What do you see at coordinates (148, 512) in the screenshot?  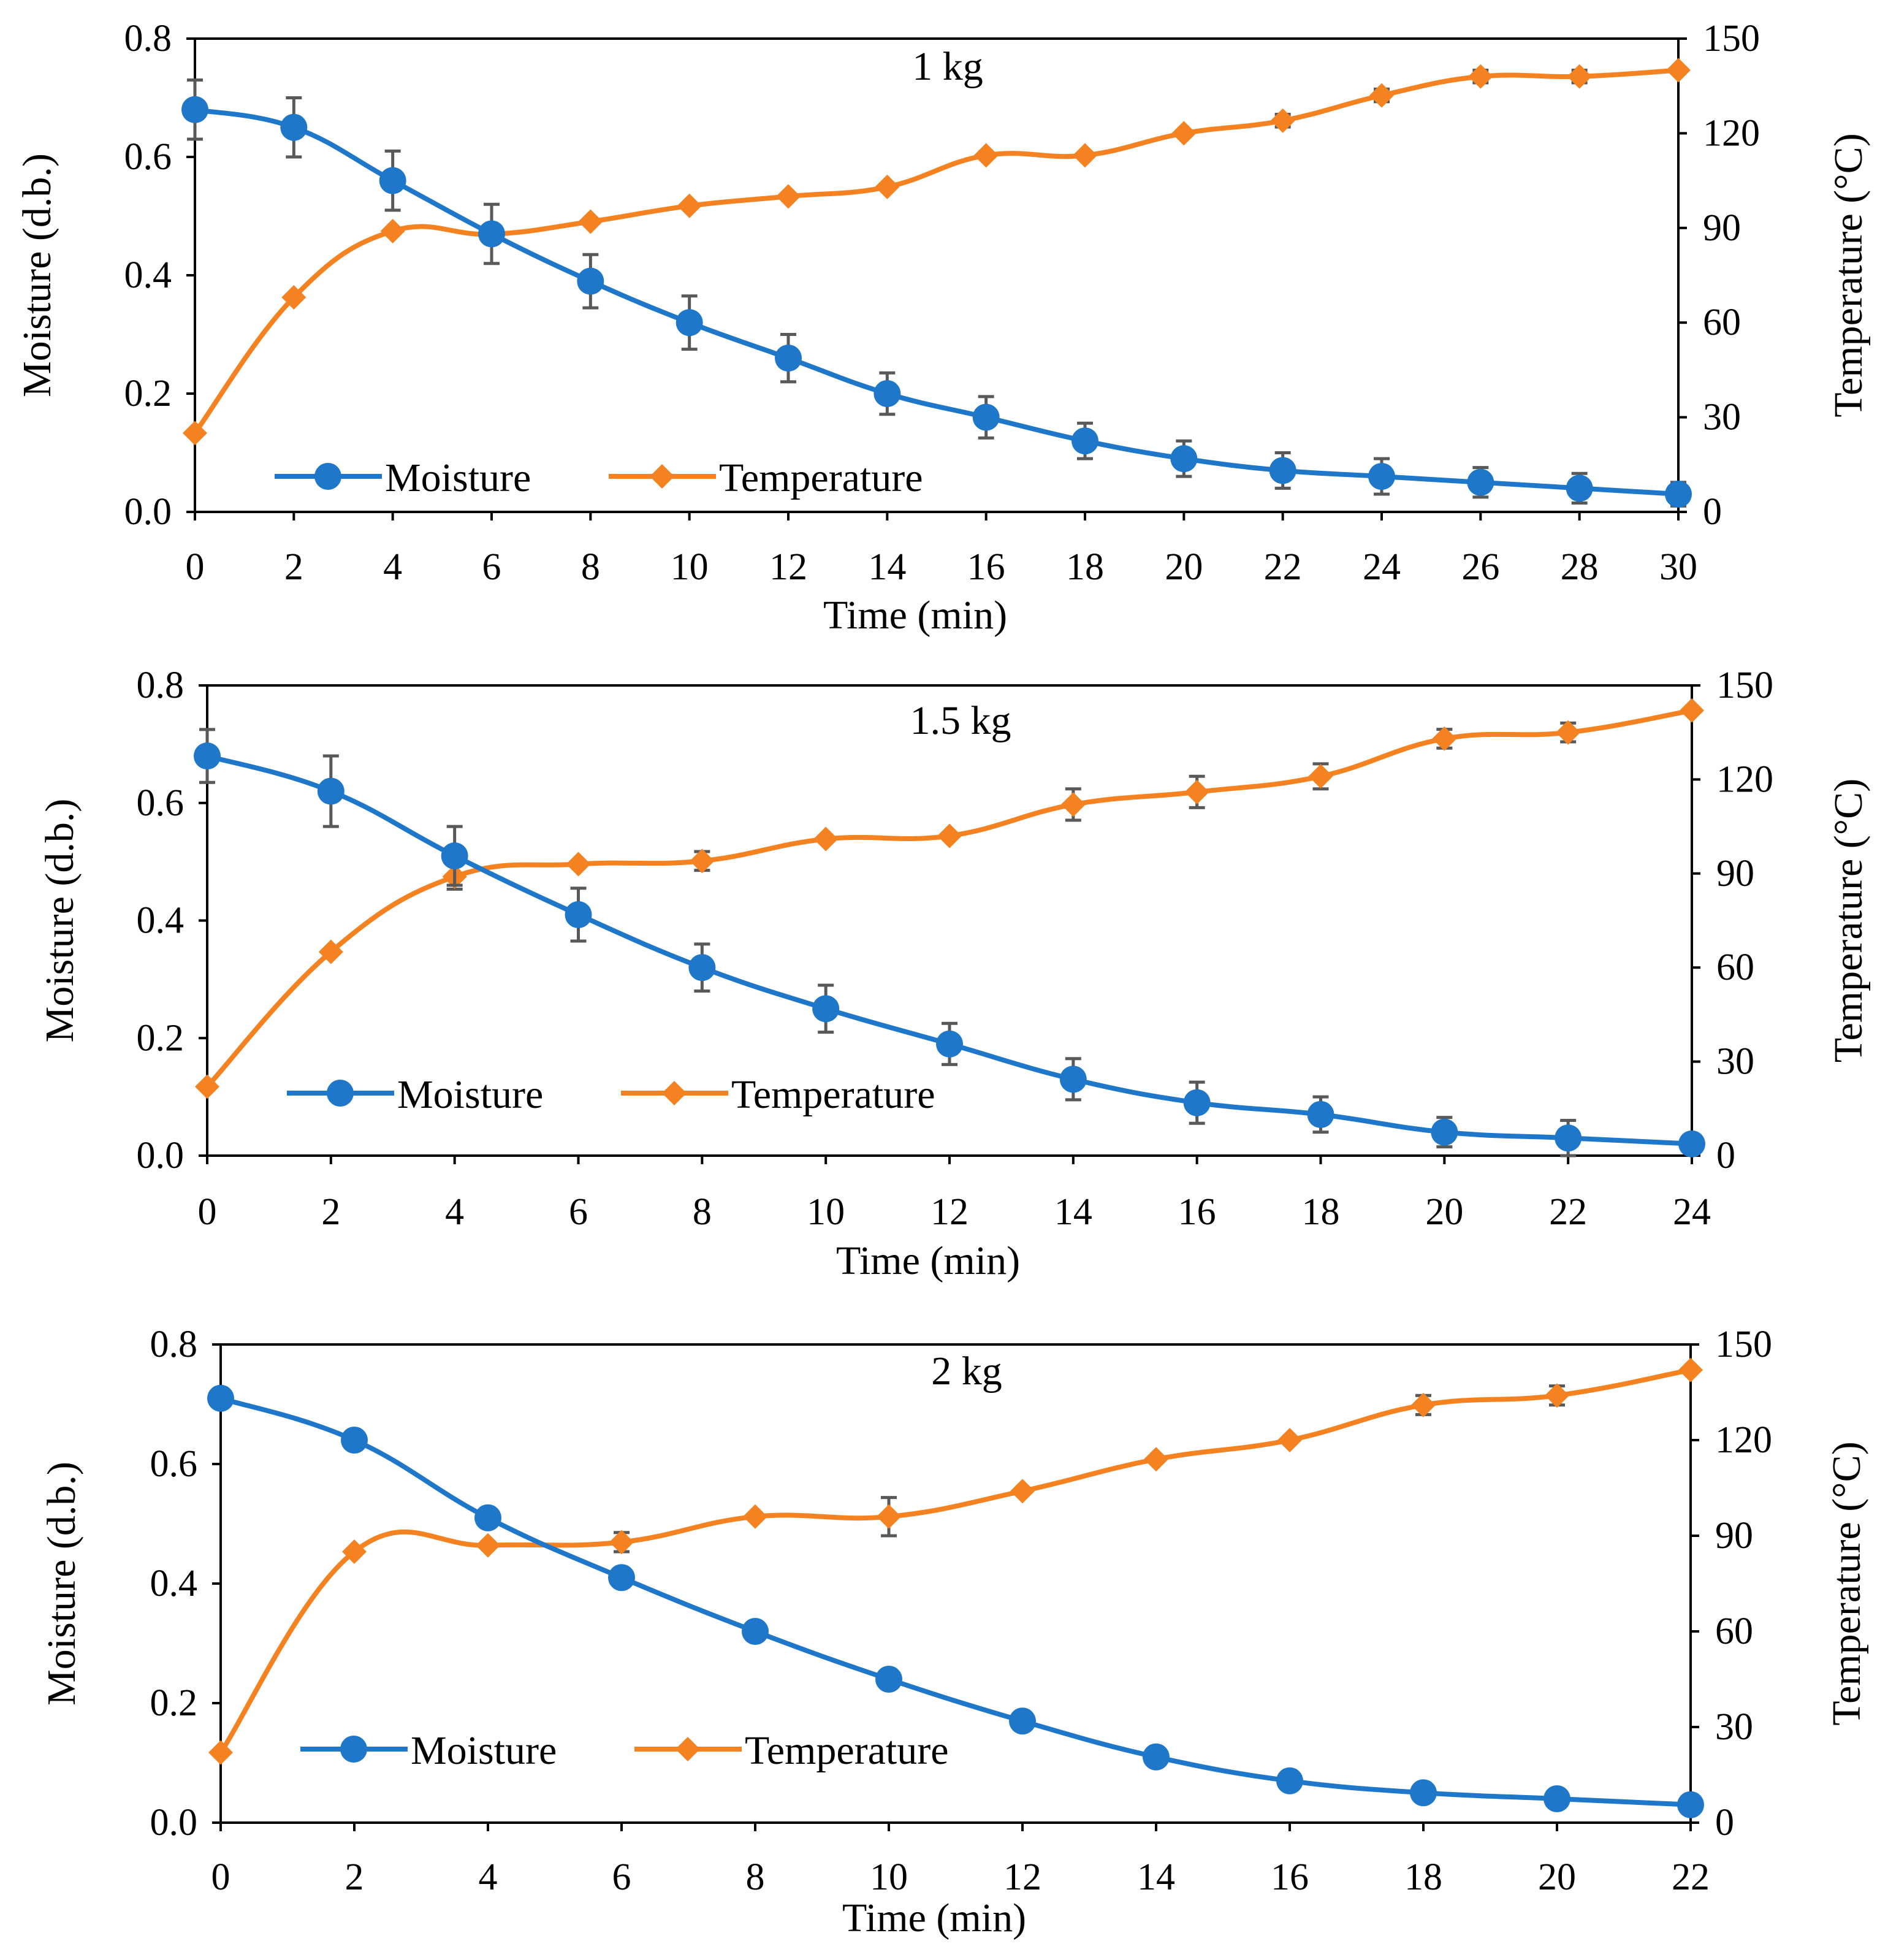 I see `y-tick-label: 0.0` at bounding box center [148, 512].